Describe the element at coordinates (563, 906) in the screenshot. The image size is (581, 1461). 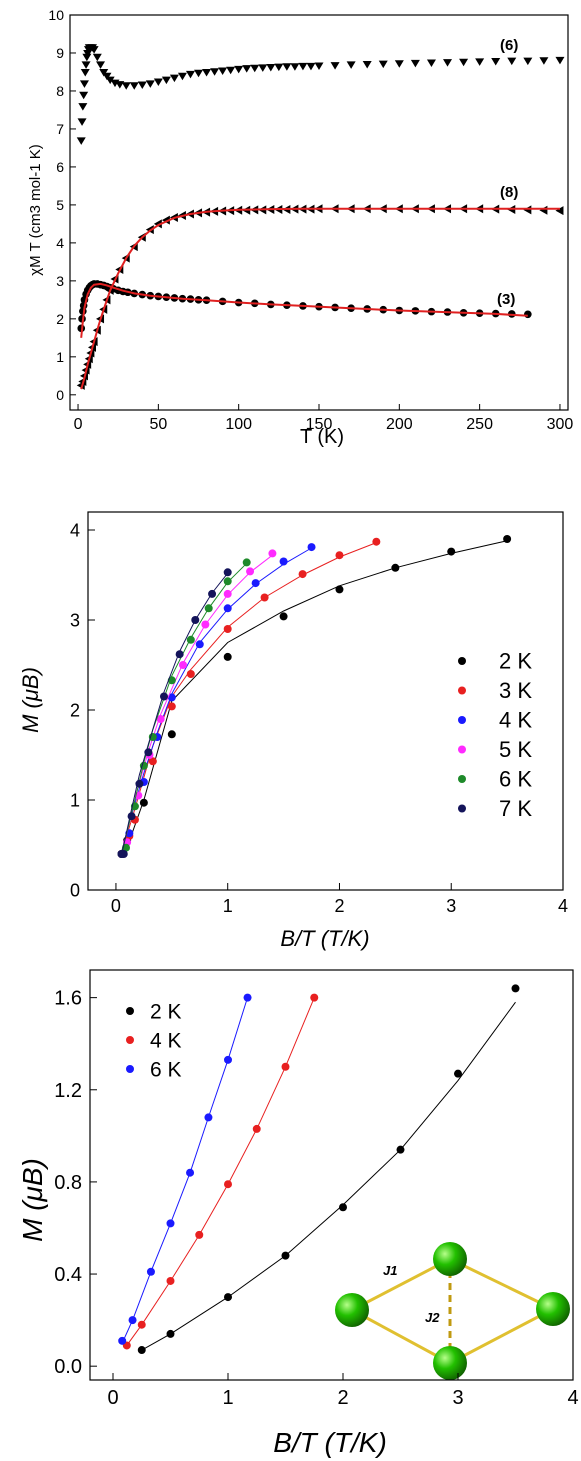
I see `chart2-xtick-label: 4` at that location.